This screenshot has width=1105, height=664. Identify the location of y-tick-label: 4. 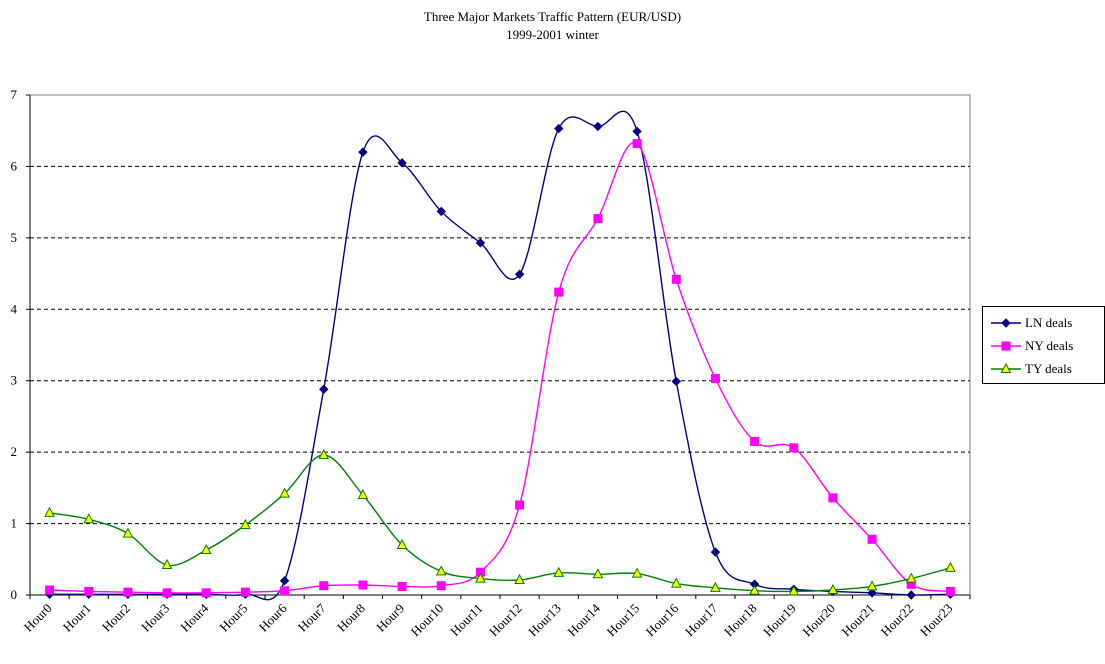
(14, 308).